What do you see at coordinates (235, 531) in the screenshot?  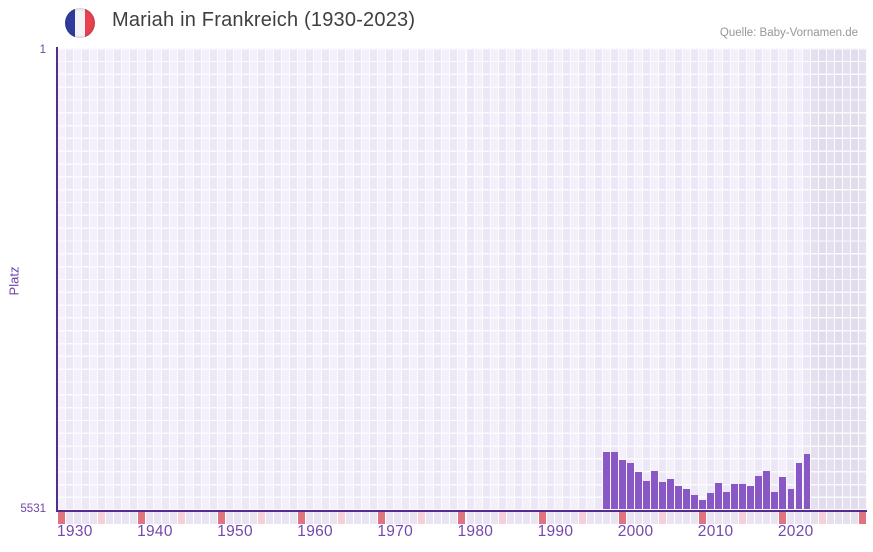 I see `x-axis-label-1950: 1950` at bounding box center [235, 531].